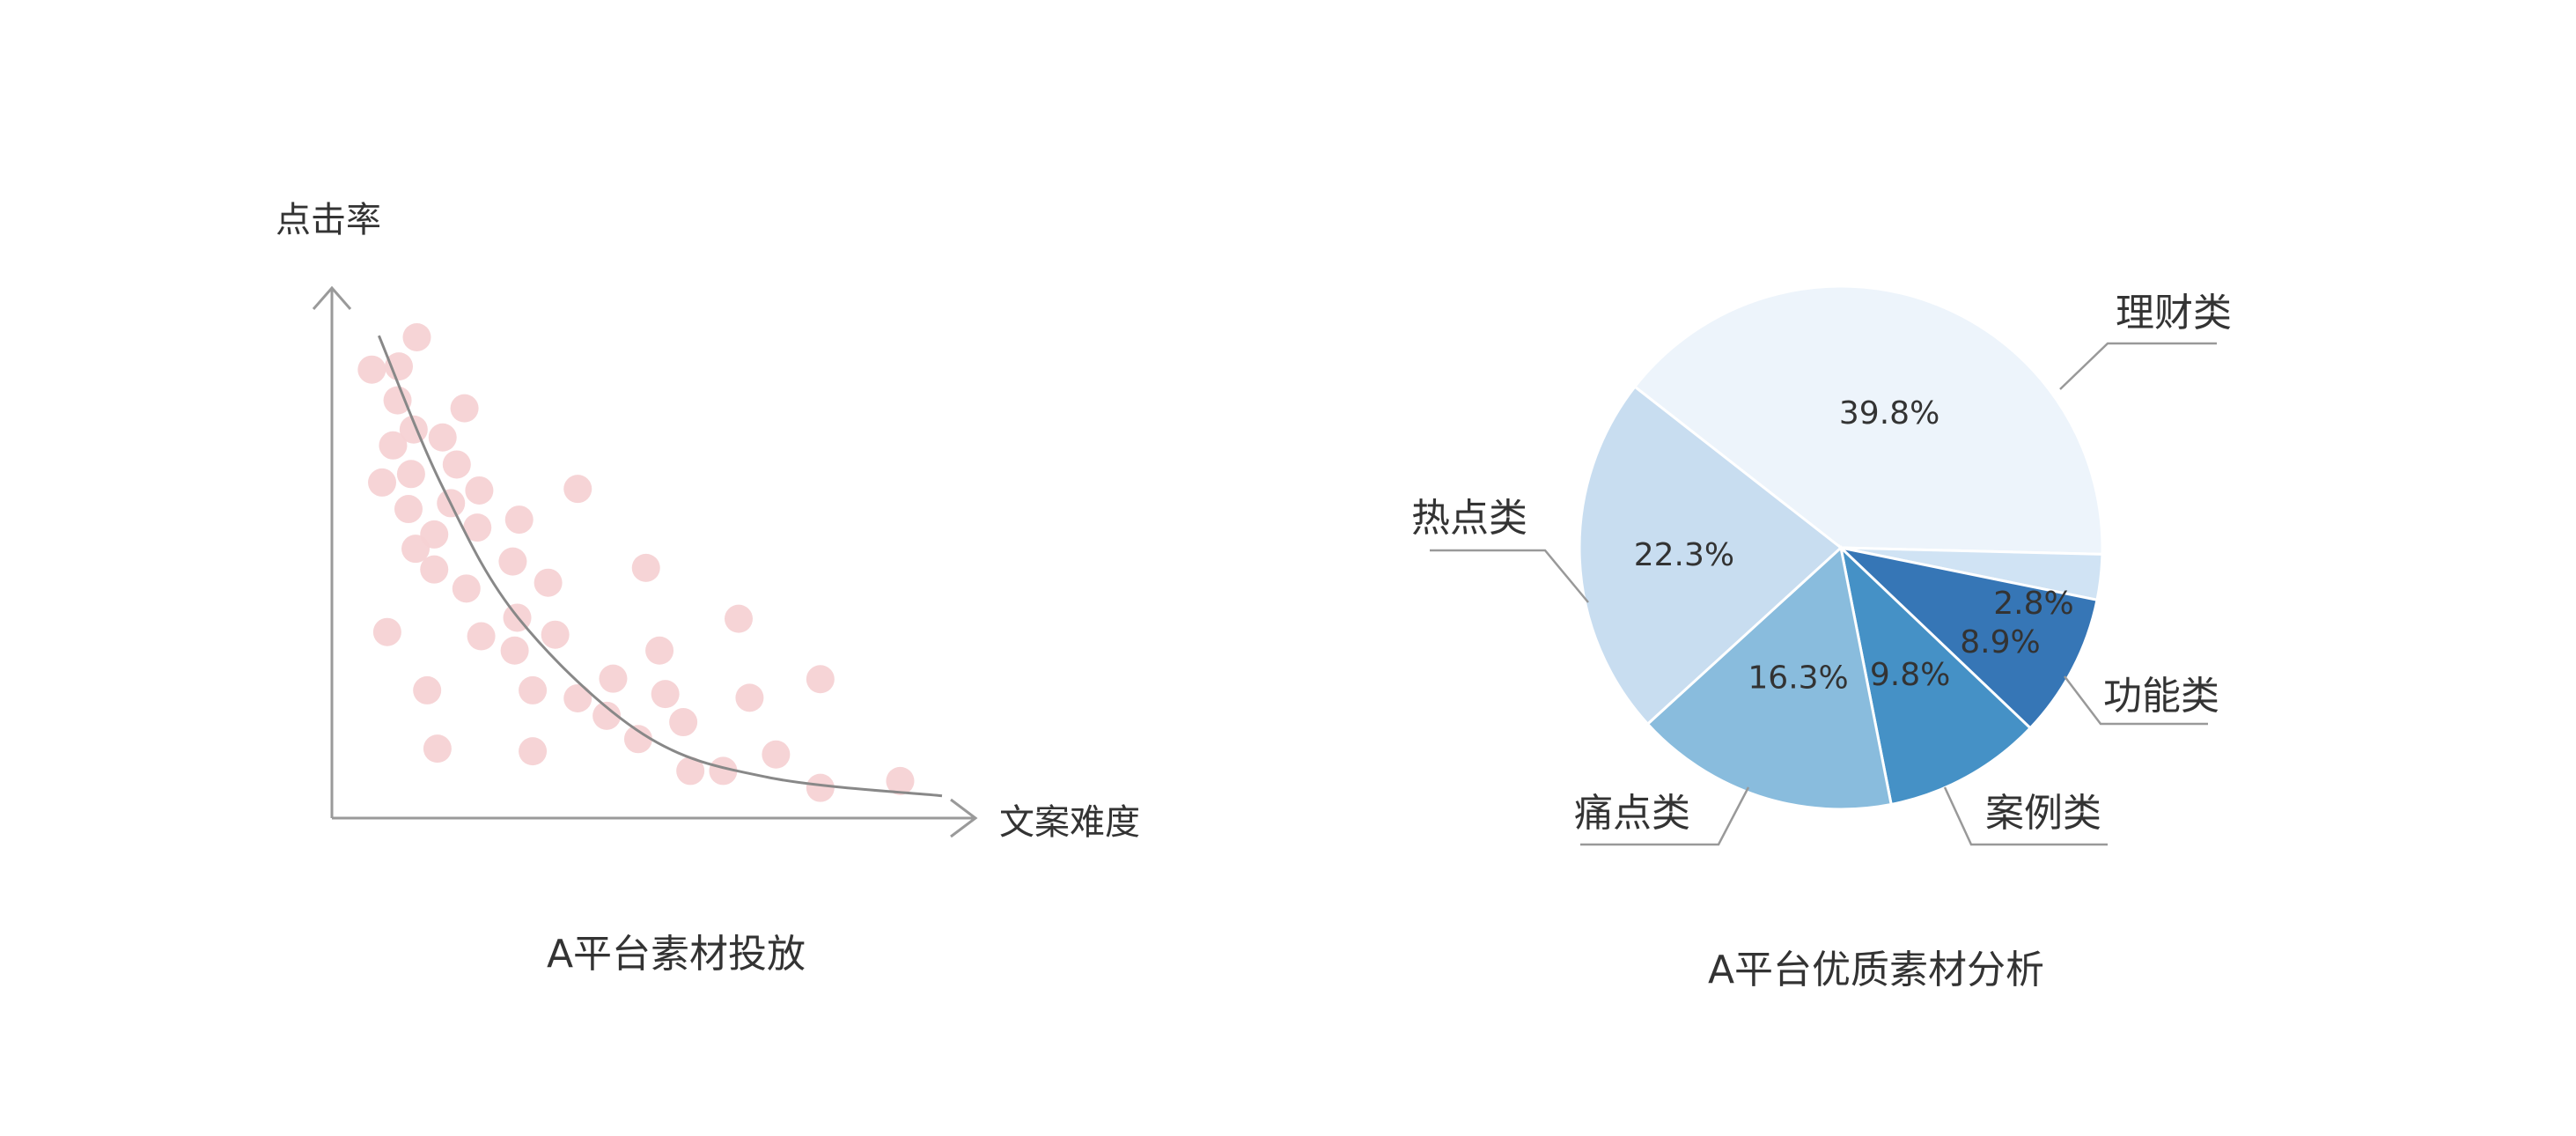 The width and height of the screenshot is (2576, 1136). I want to click on leader-line-anli, so click(2025, 816).